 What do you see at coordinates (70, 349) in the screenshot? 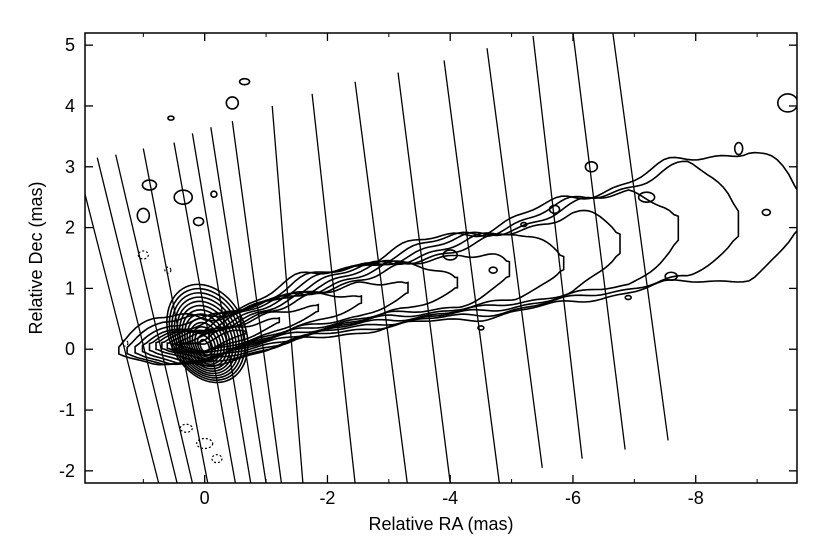
I see `y-tick-label: 0` at bounding box center [70, 349].